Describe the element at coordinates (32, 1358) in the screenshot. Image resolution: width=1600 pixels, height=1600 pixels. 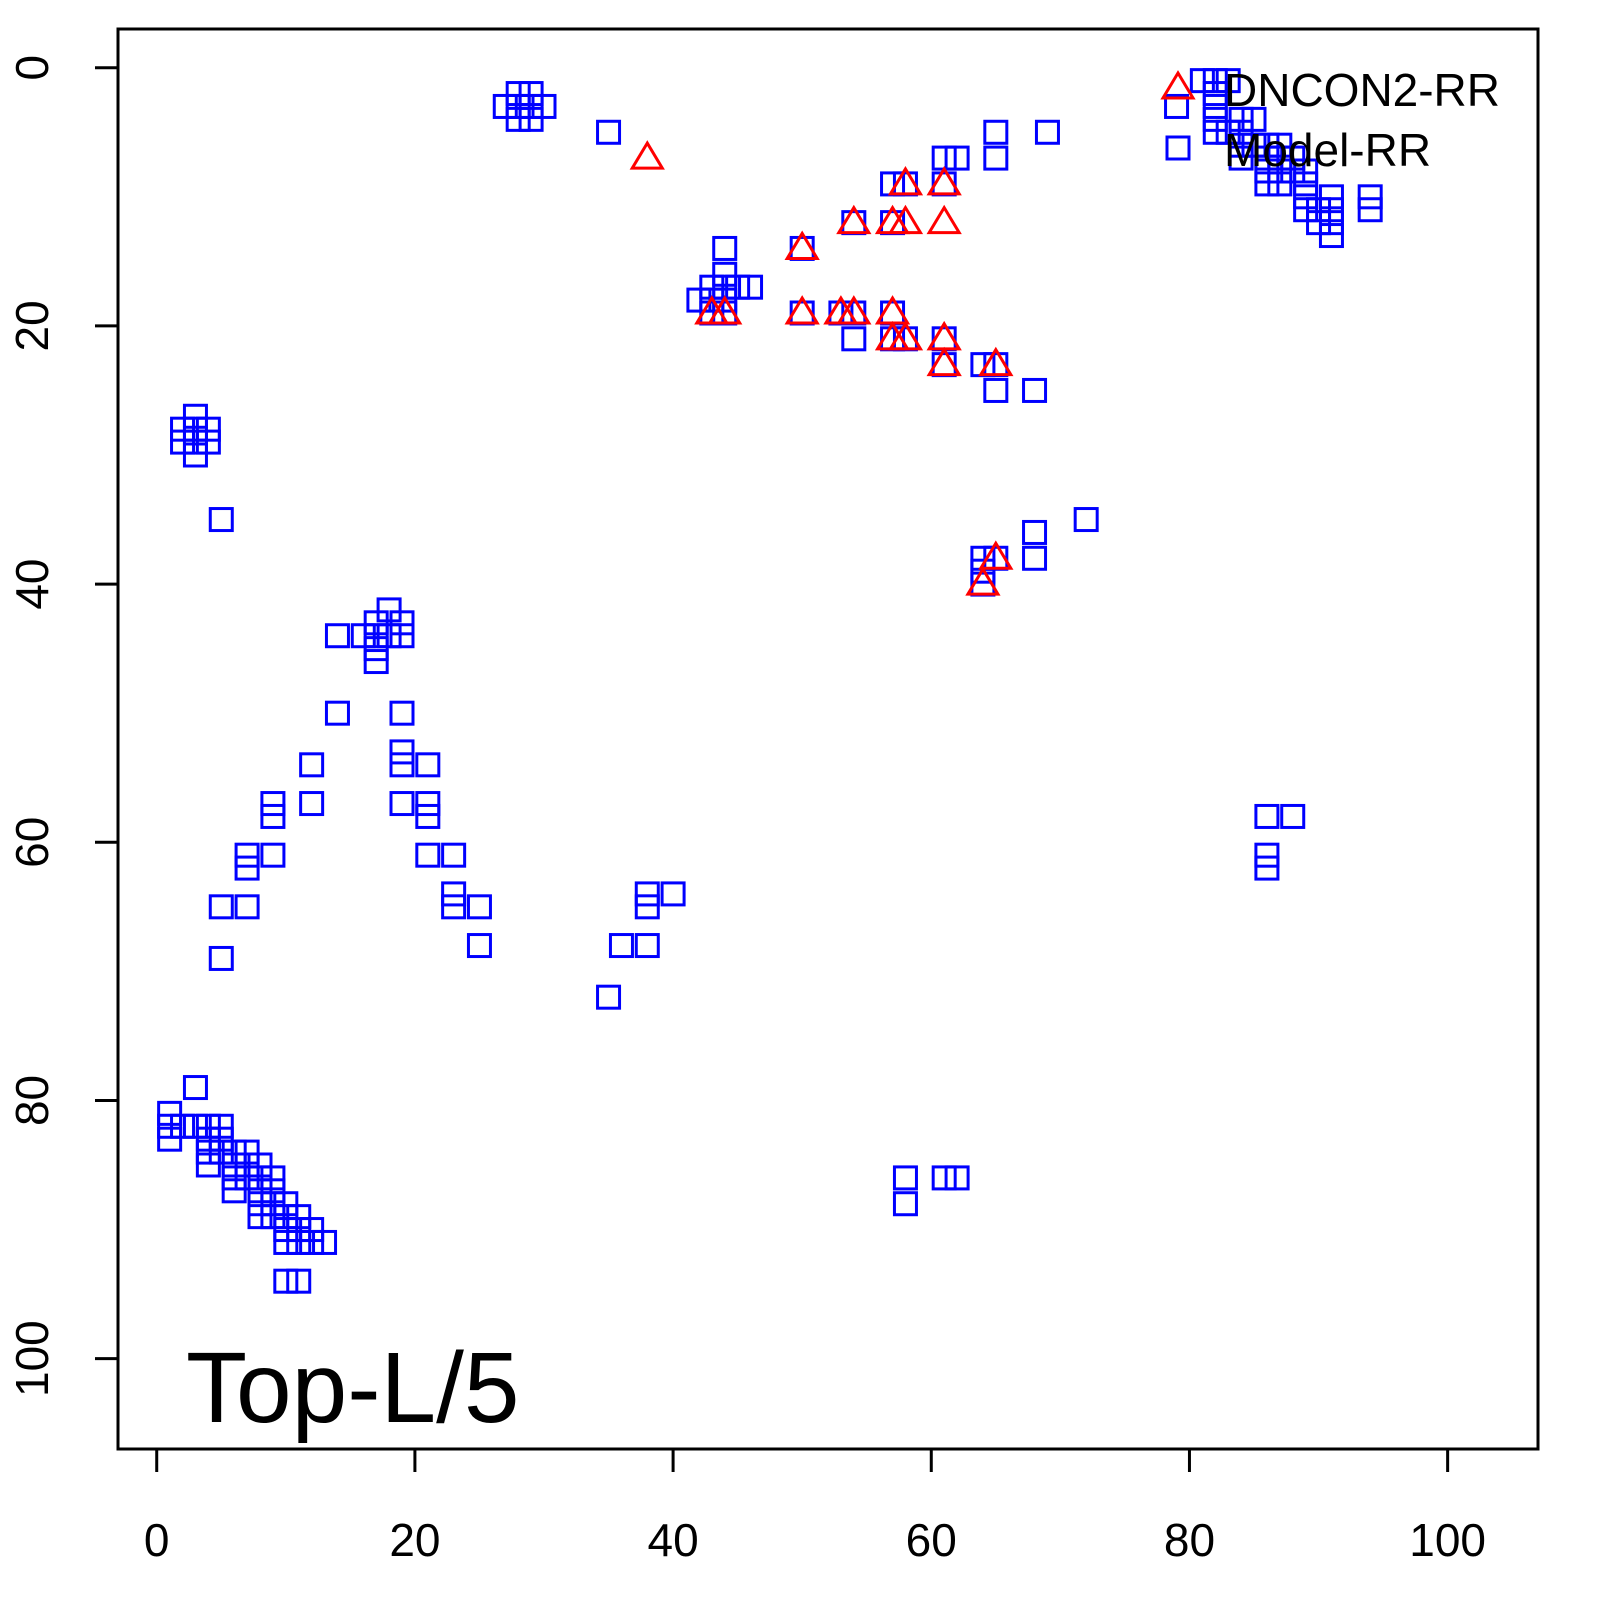
I see `y-tick-label: 100` at that location.